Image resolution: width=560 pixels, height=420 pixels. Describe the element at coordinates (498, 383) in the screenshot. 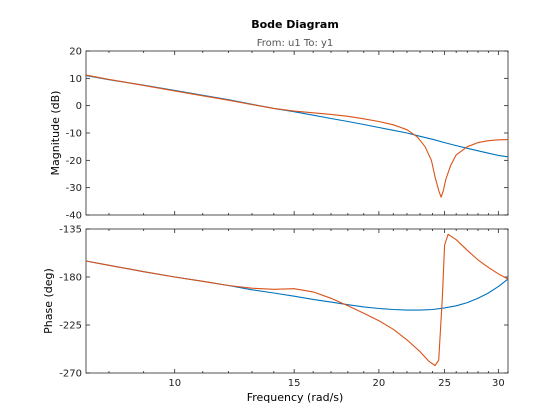

I see `x-tick-label: 30` at that location.